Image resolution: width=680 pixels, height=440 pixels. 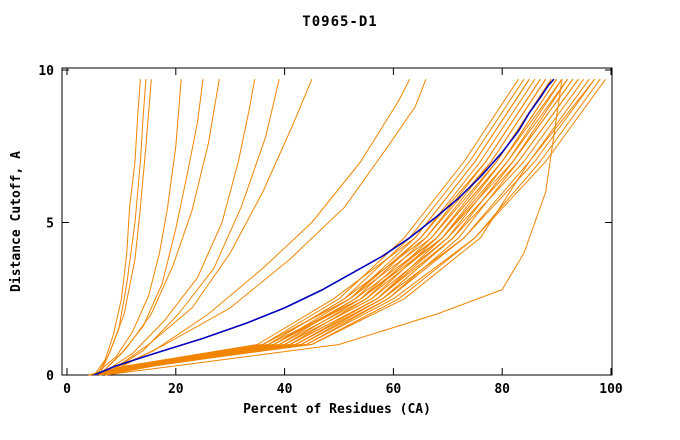 I want to click on y-tick-label: 5, so click(x=50, y=224).